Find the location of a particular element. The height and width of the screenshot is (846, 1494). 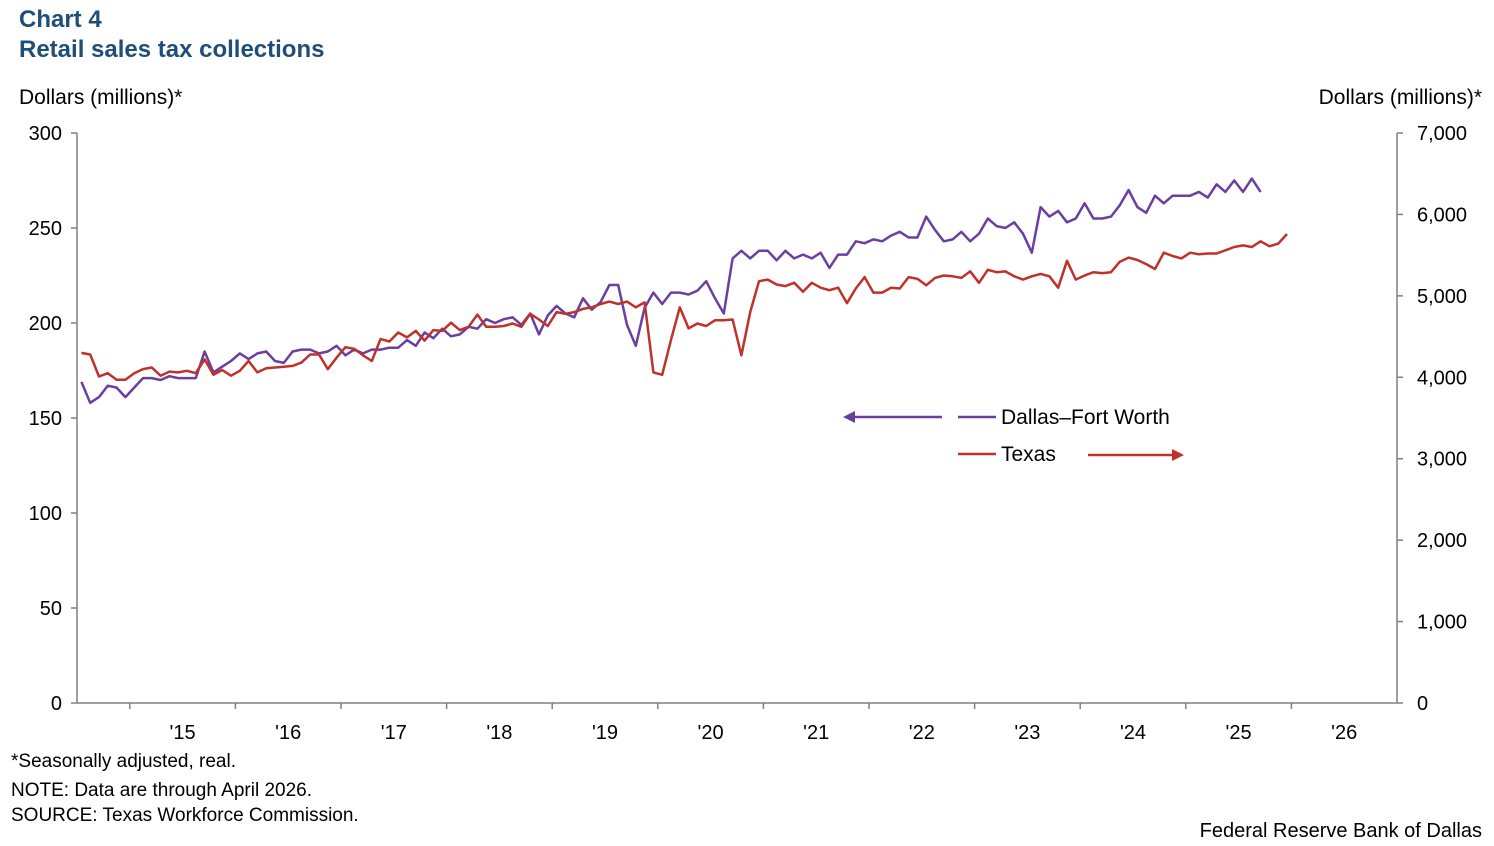

right-axis-tick-label: 5,000 is located at coordinates (1442, 297).